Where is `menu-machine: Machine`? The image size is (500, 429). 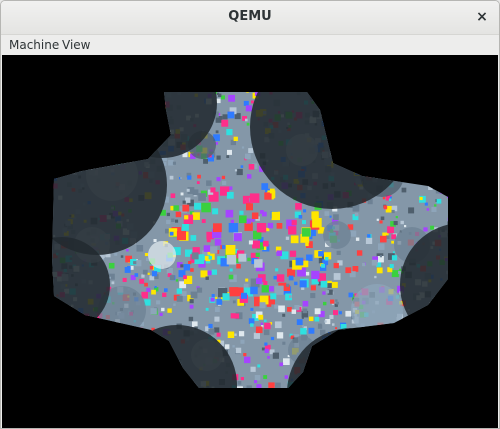 menu-machine: Machine is located at coordinates (34, 45).